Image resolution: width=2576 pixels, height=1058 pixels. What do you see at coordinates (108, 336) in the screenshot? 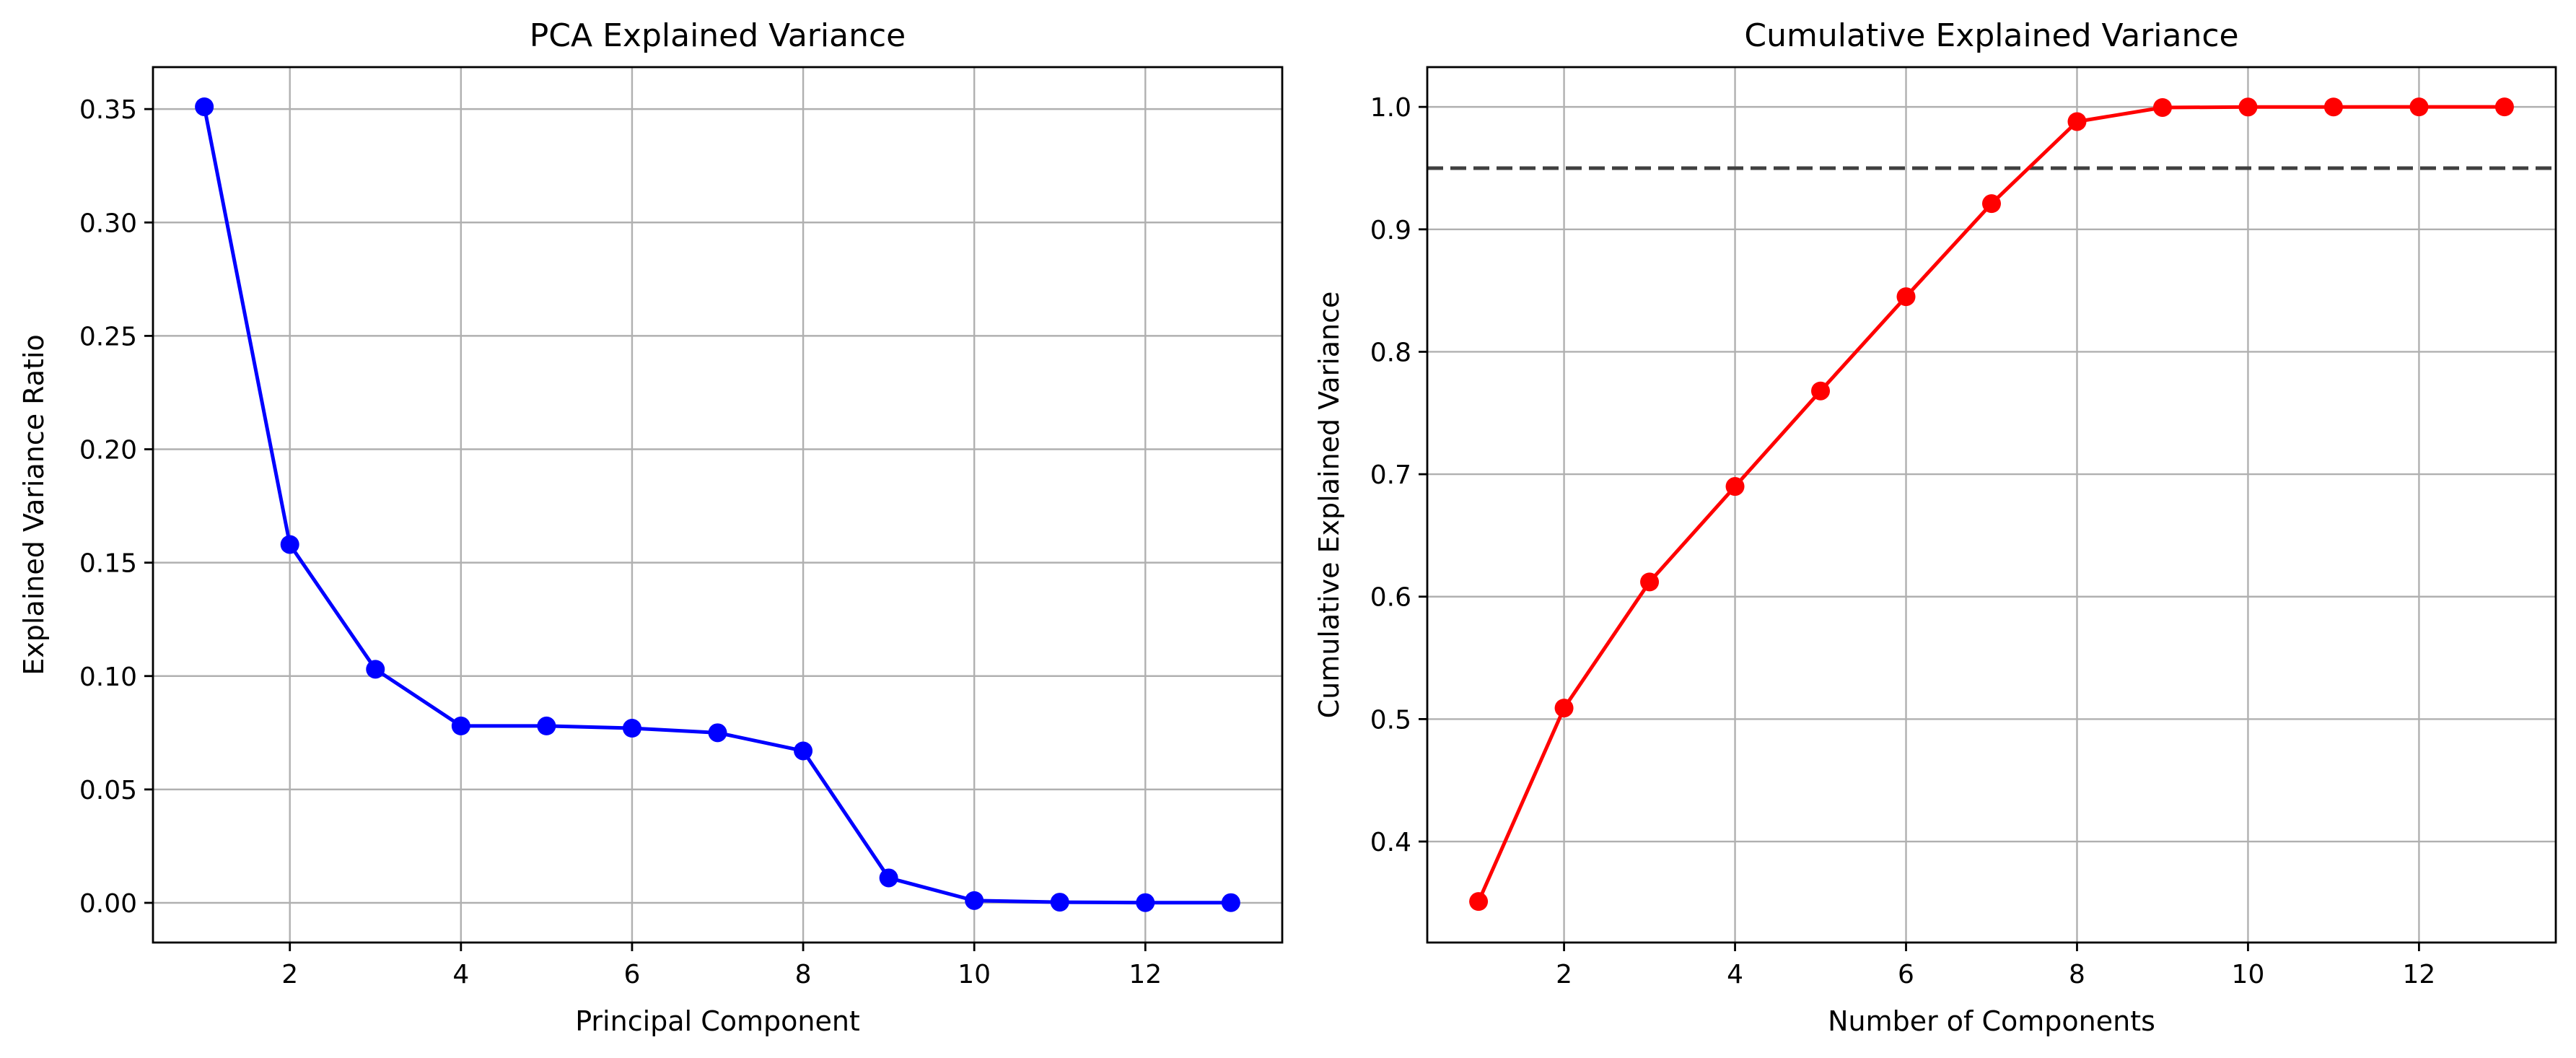
I see `y-tick-label: 0.25` at bounding box center [108, 336].